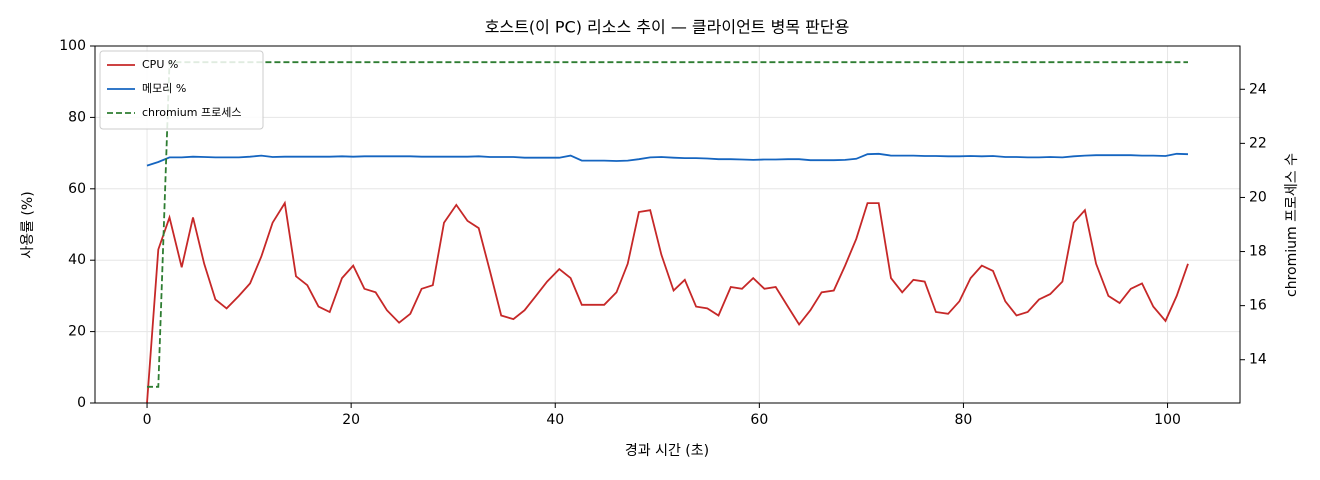 The image size is (1320, 480). I want to click on y2-axis-label: chromium 프로세스 수, so click(1292, 225).